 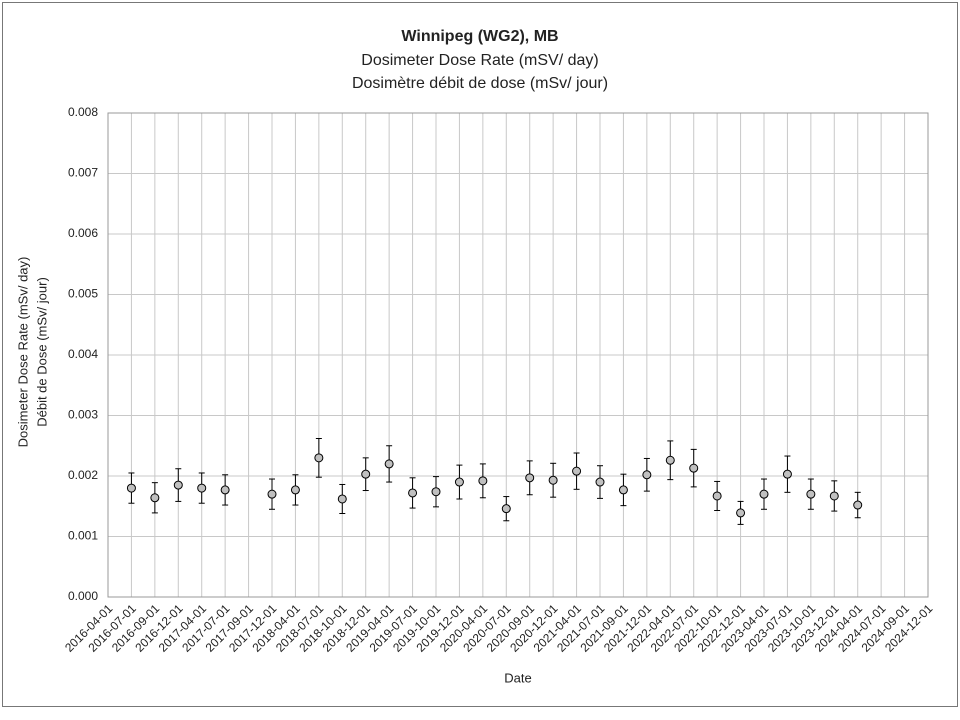 What do you see at coordinates (83, 173) in the screenshot?
I see `y-tick-label: 0.007` at bounding box center [83, 173].